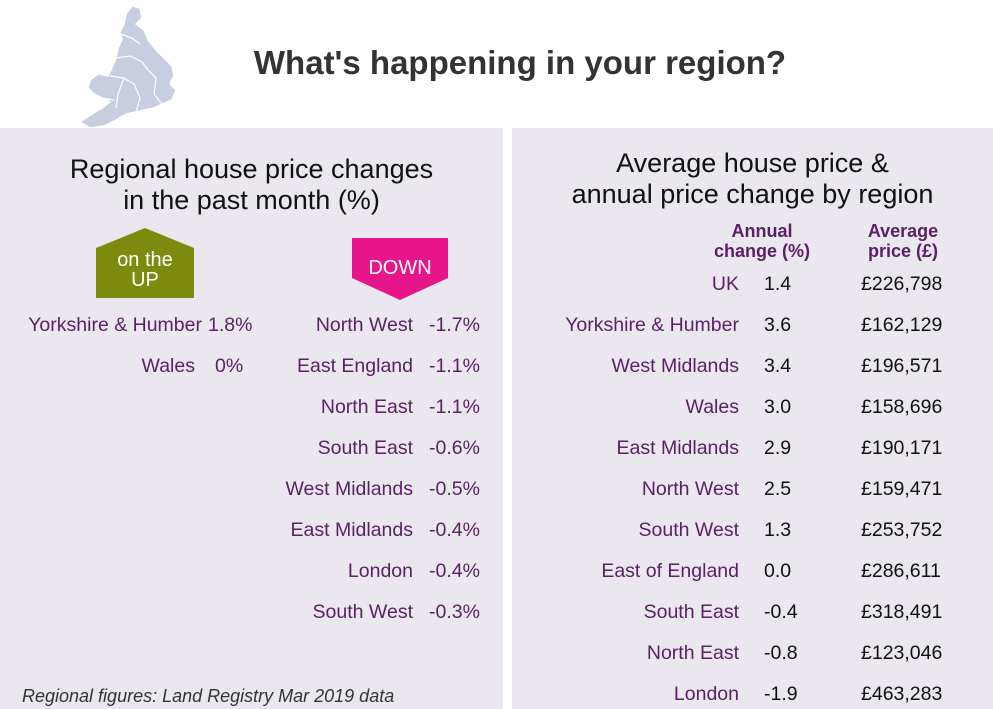  I want to click on on-the-up-badge: on the UP, so click(145, 263).